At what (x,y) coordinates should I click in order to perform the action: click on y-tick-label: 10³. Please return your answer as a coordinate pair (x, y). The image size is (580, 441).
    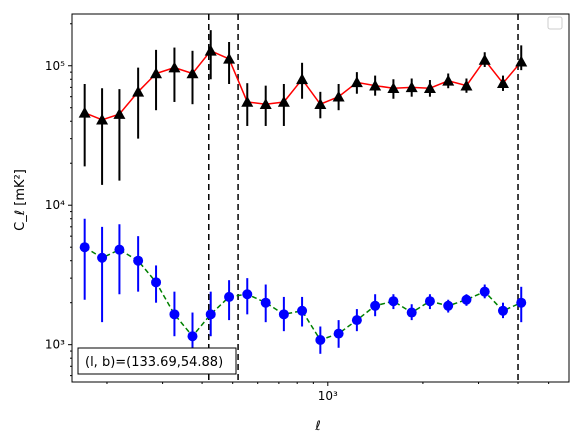
    Looking at the image, I should click on (55, 345).